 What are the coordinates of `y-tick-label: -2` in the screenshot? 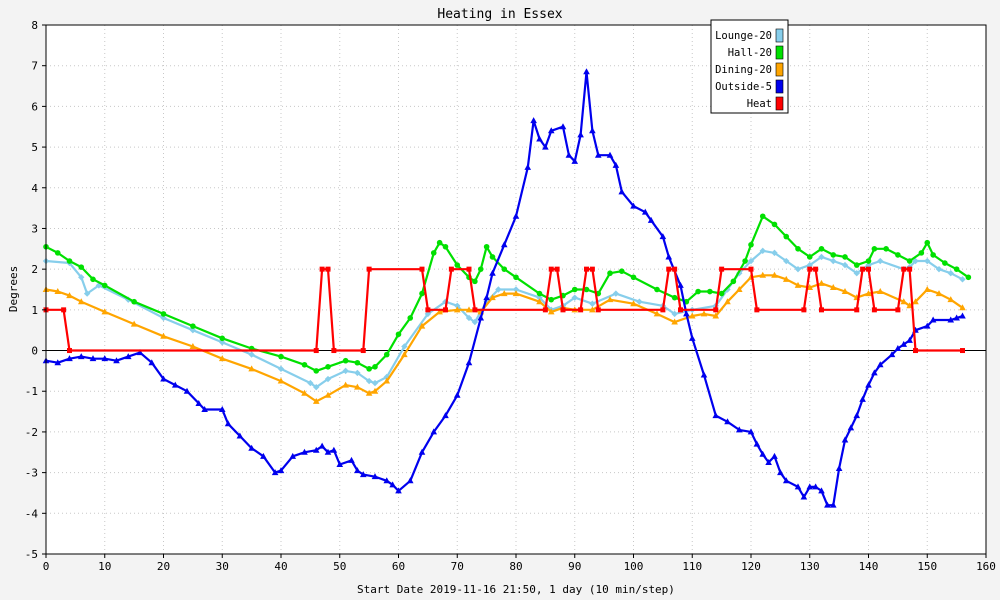 It's located at (31, 432).